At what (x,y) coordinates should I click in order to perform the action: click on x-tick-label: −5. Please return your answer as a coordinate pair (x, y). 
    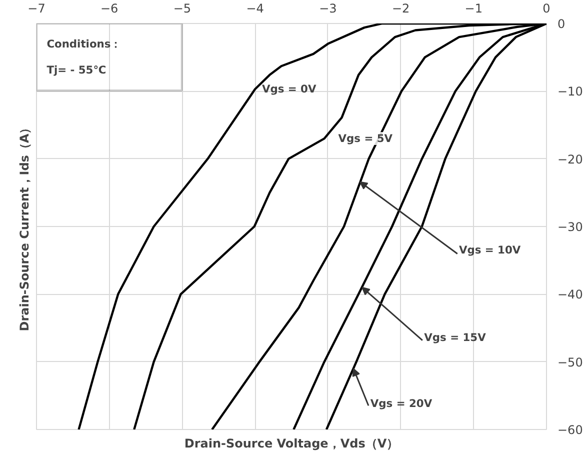
    Looking at the image, I should click on (182, 9).